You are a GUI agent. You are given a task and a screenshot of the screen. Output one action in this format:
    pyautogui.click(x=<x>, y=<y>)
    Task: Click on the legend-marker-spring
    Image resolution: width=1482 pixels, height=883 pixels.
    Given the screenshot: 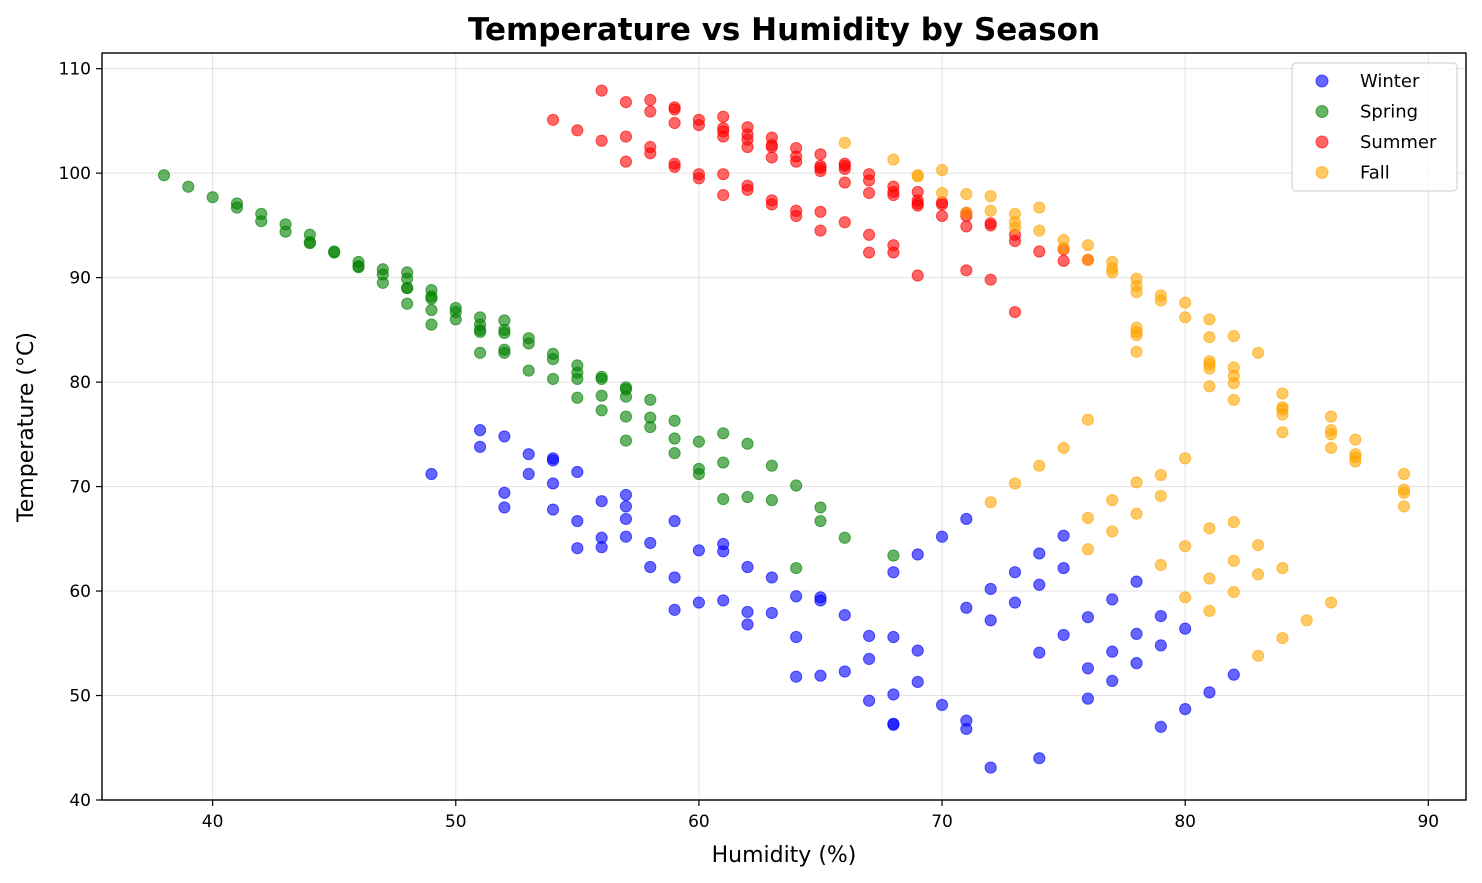 What is the action you would take?
    pyautogui.click(x=1322, y=111)
    